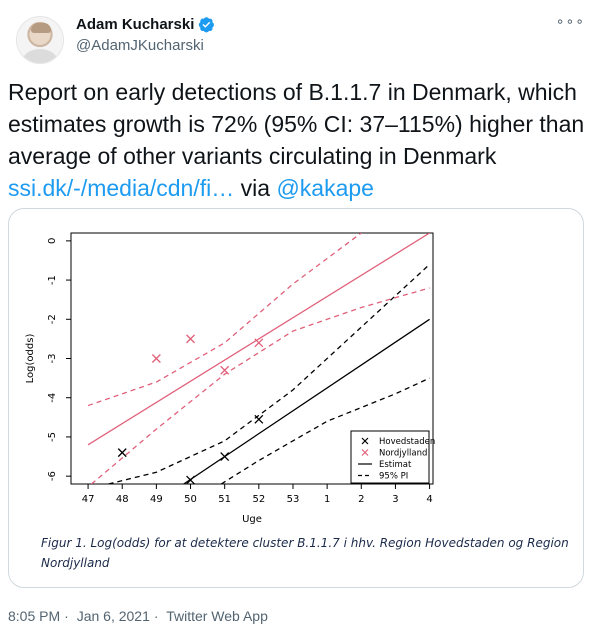  I want to click on verified-badge-icon, so click(207, 25).